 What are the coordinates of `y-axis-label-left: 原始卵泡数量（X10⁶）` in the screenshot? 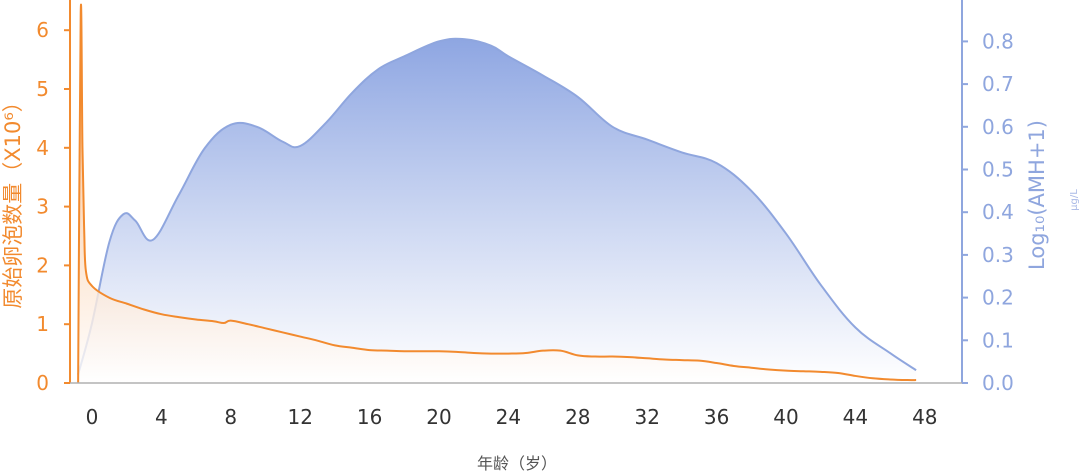 It's located at (13, 200).